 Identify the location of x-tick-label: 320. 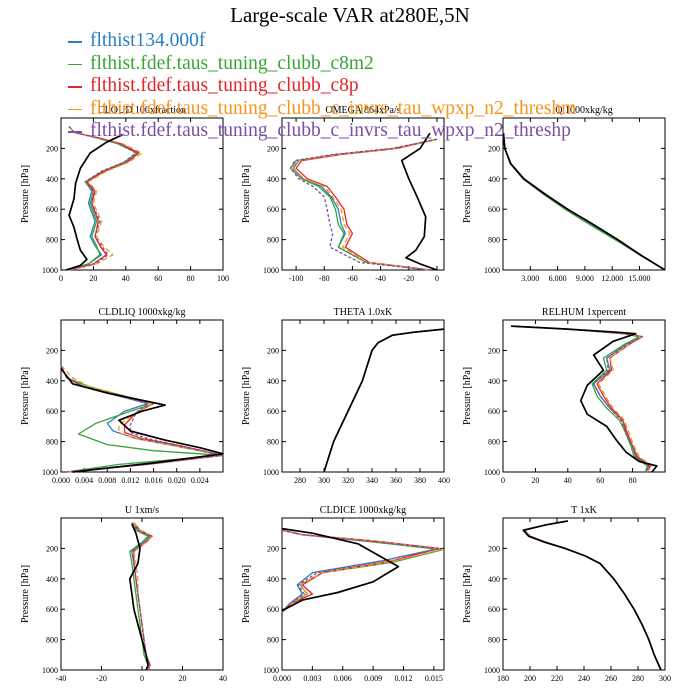
(348, 480).